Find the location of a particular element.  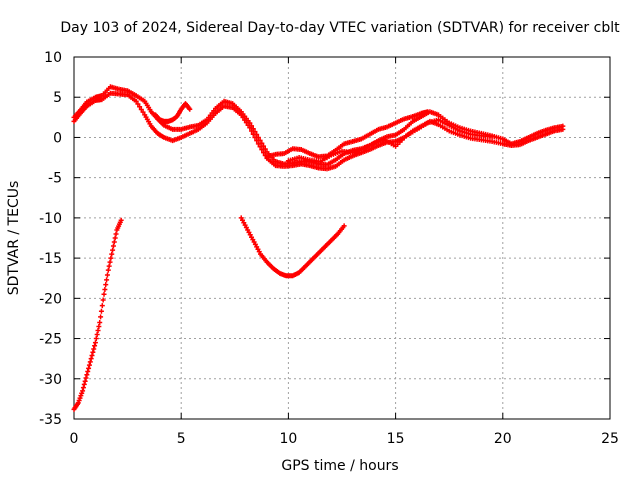

y-tick-label: 0 is located at coordinates (57, 138).